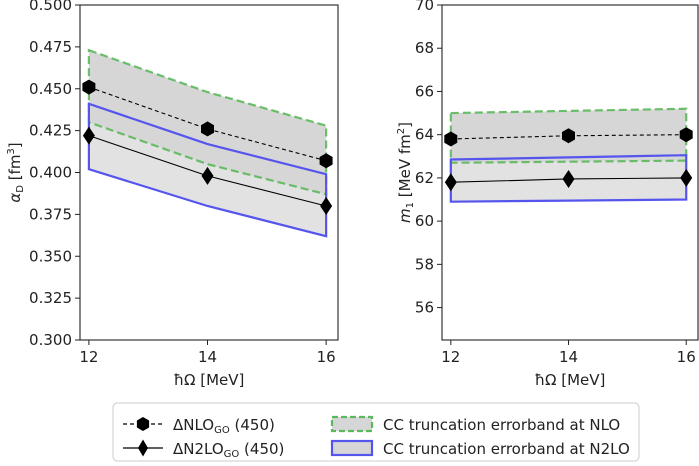  Describe the element at coordinates (424, 178) in the screenshot. I see `y-tick-label: 62` at that location.